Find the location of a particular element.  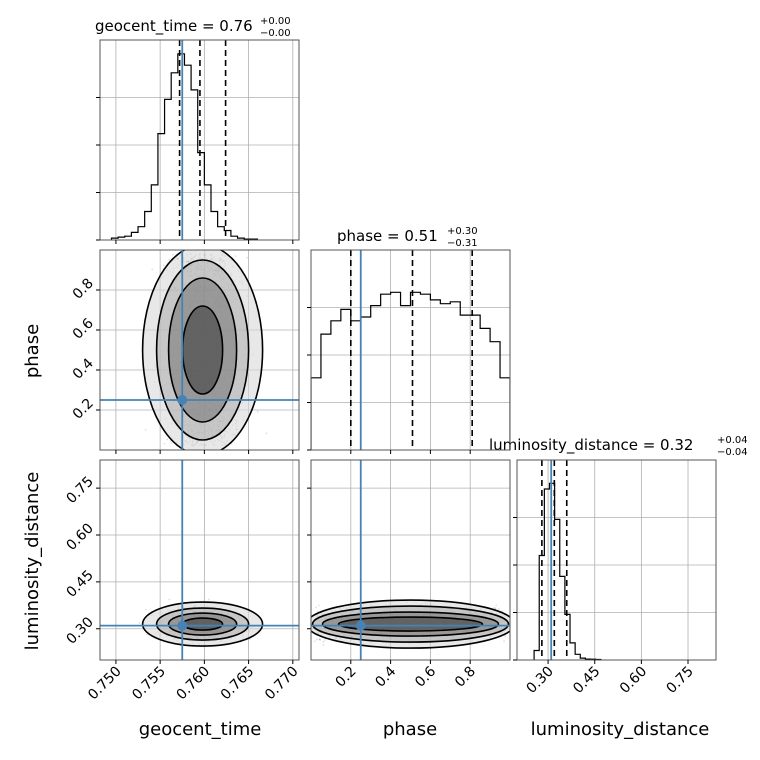

xtick-label: 0.6 is located at coordinates (425, 676).